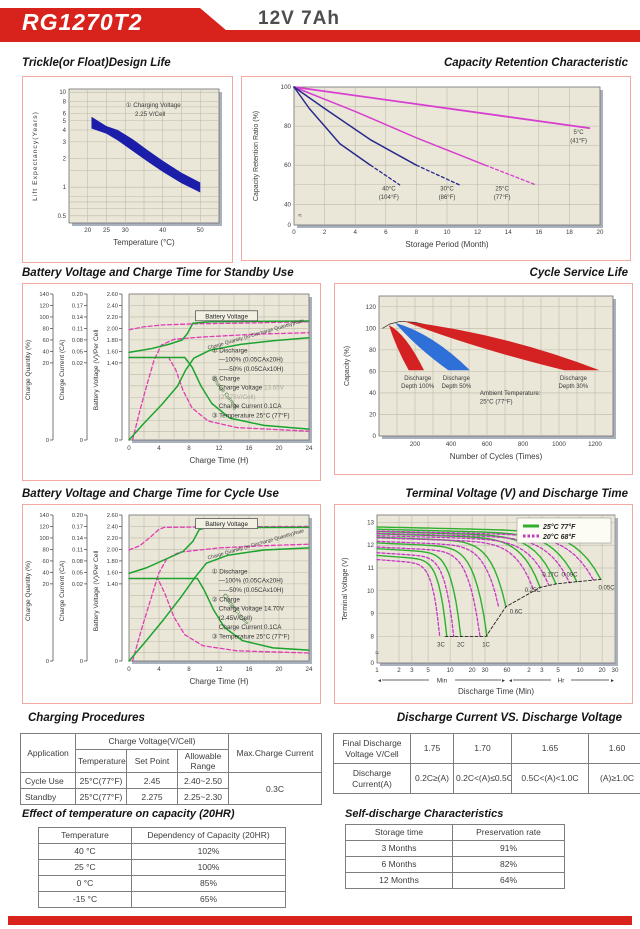  What do you see at coordinates (523, 444) in the screenshot?
I see `svg-text: 800` at bounding box center [523, 444].